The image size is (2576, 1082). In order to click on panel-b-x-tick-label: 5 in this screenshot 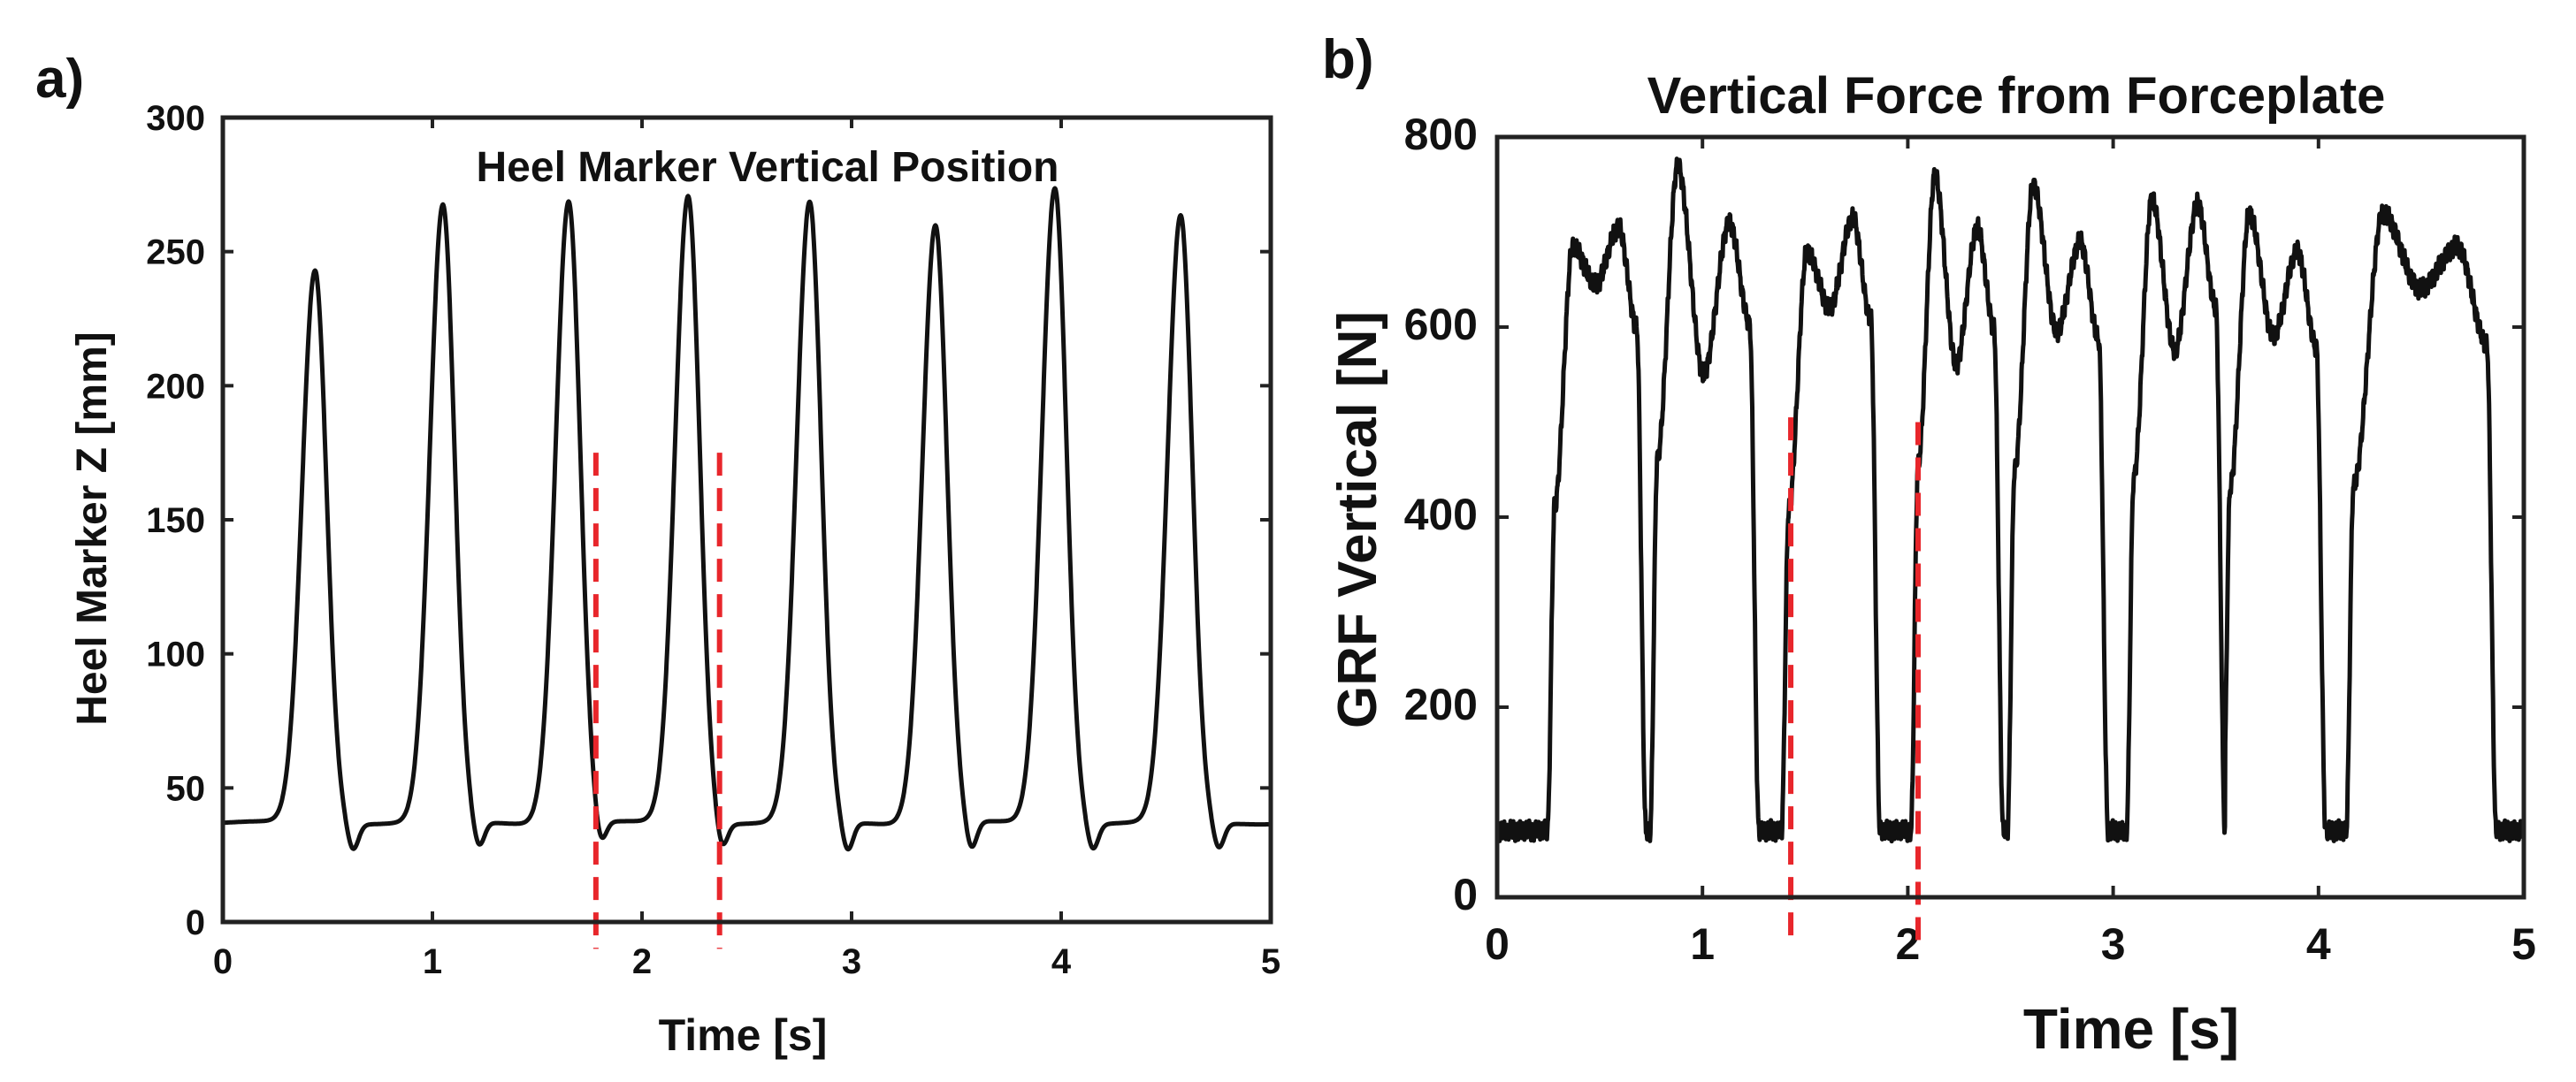, I will do `click(2523, 944)`.